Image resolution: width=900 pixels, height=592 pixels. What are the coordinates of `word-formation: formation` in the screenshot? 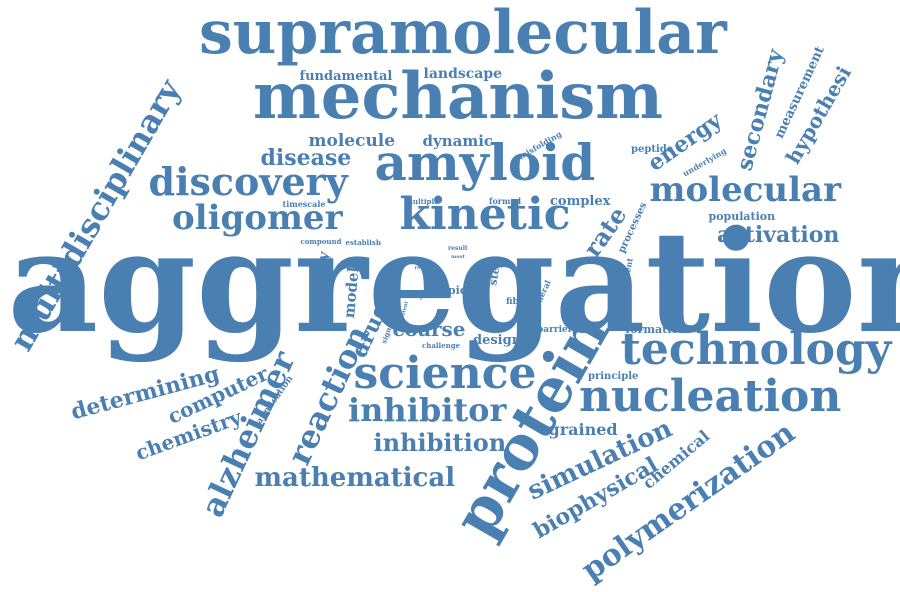 It's located at (656, 329).